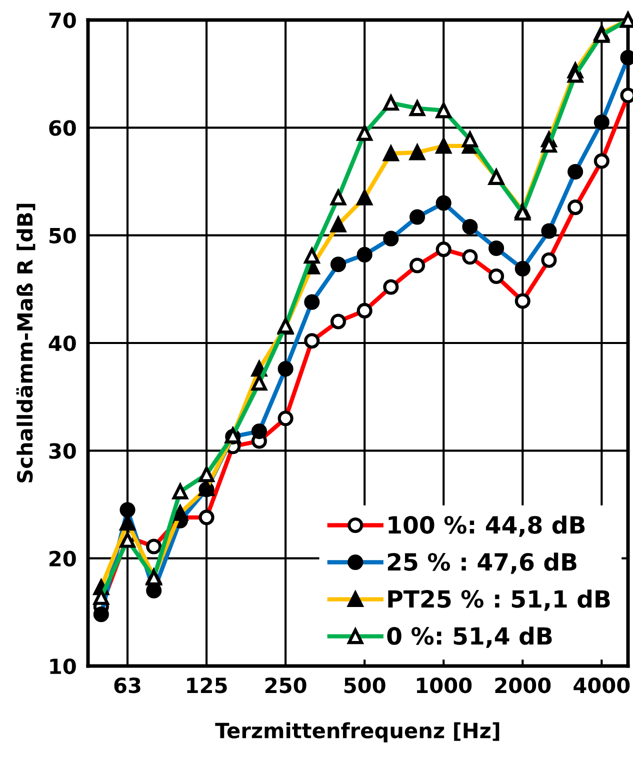 This screenshot has height=764, width=633. Describe the element at coordinates (365, 685) in the screenshot. I see `x-tick-label: 500` at that location.